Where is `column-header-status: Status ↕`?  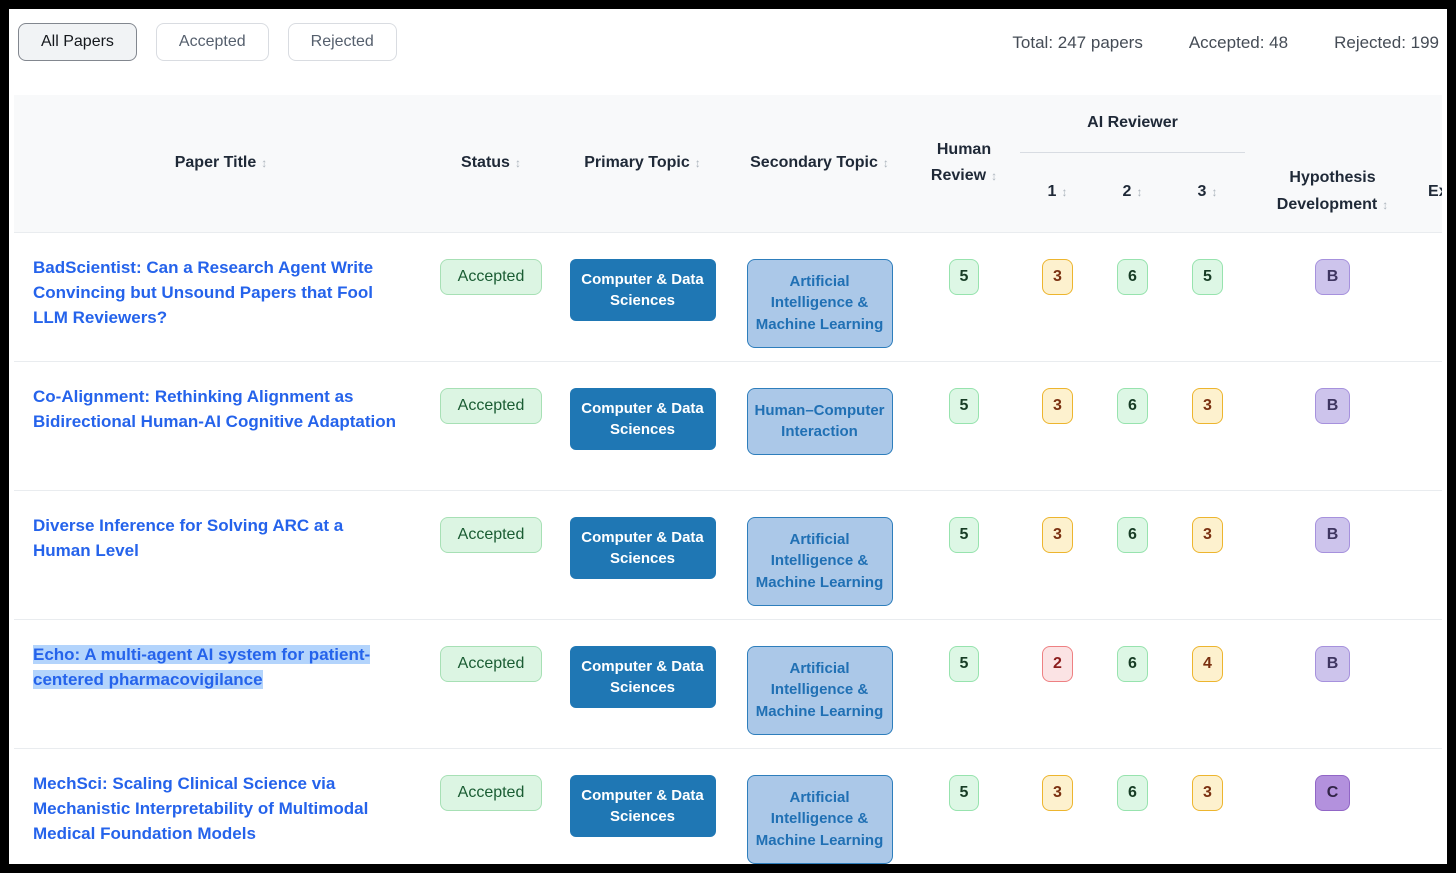 column-header-status: Status ↕ is located at coordinates (491, 163).